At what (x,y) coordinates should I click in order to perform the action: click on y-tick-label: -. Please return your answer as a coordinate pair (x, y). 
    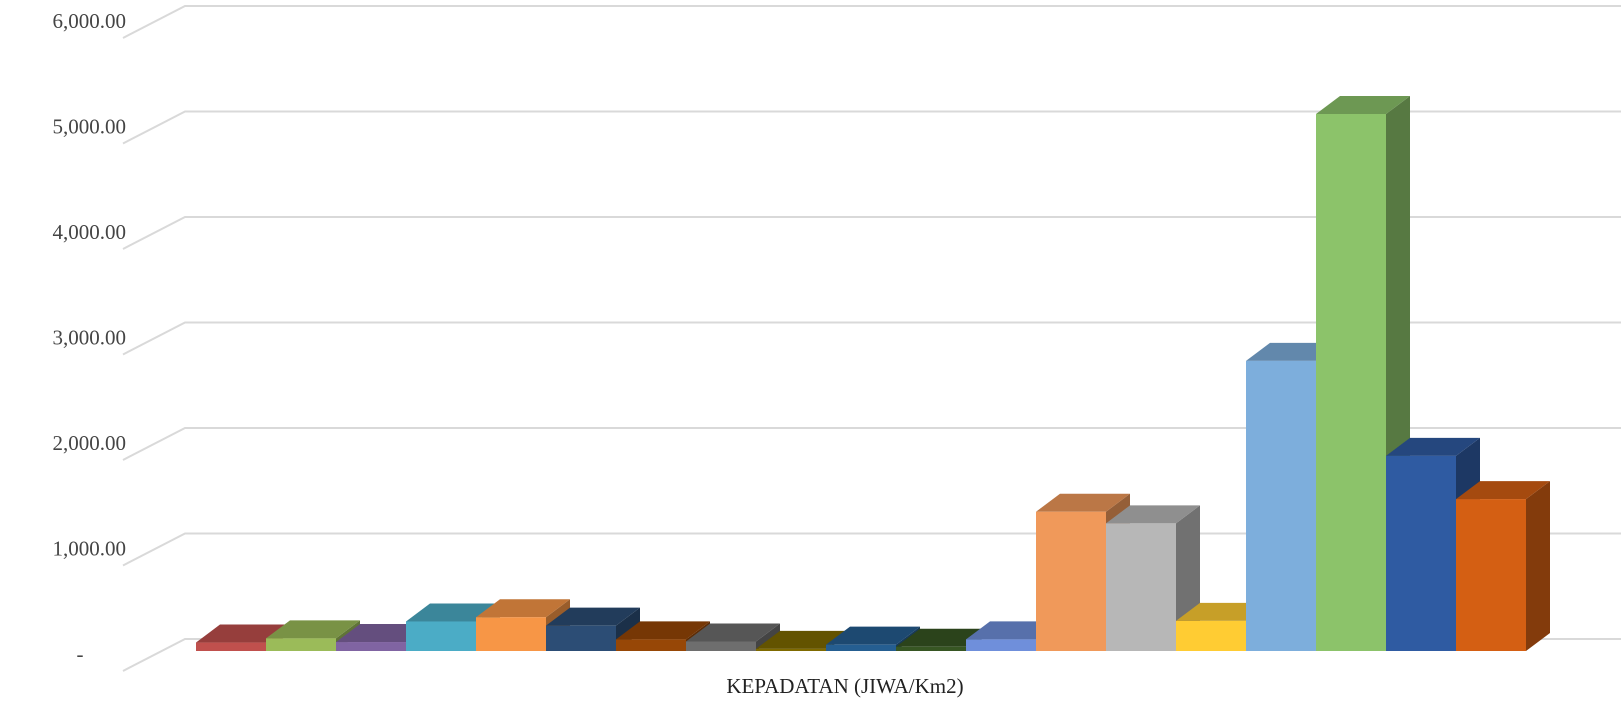
    Looking at the image, I should click on (80, 654).